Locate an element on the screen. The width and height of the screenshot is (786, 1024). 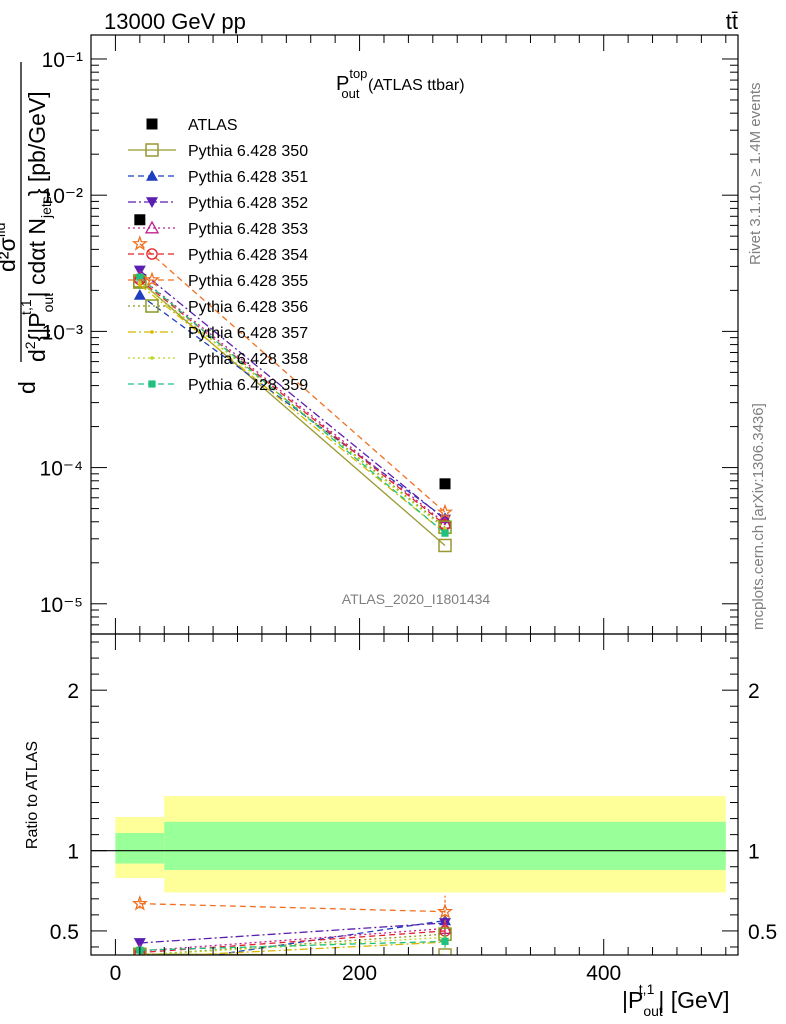
legend-label: ATLAS is located at coordinates (213, 125).